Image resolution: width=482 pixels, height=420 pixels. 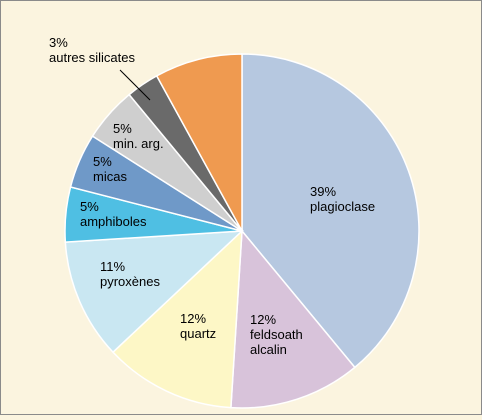 What do you see at coordinates (268, 349) in the screenshot?
I see `slice-name-label: alcalin` at bounding box center [268, 349].